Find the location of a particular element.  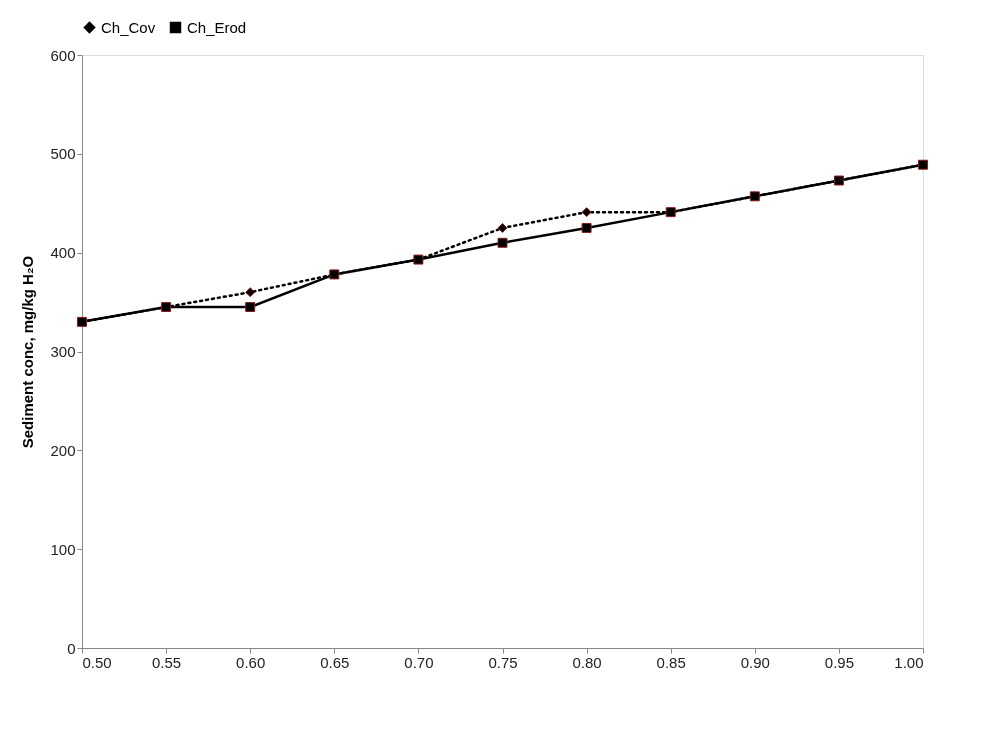

x-tick-label: 0.50 is located at coordinates (97, 662).